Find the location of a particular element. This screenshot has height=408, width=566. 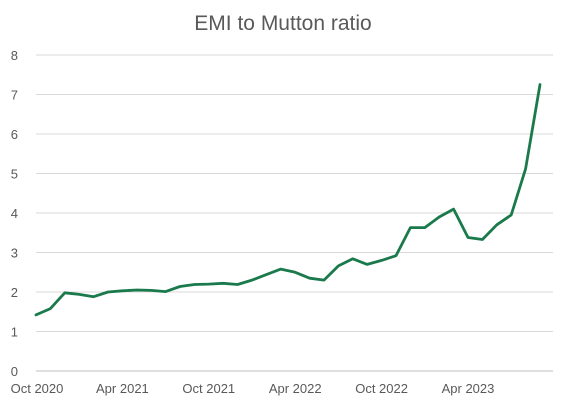

y-tick-label: 0 is located at coordinates (14, 371).